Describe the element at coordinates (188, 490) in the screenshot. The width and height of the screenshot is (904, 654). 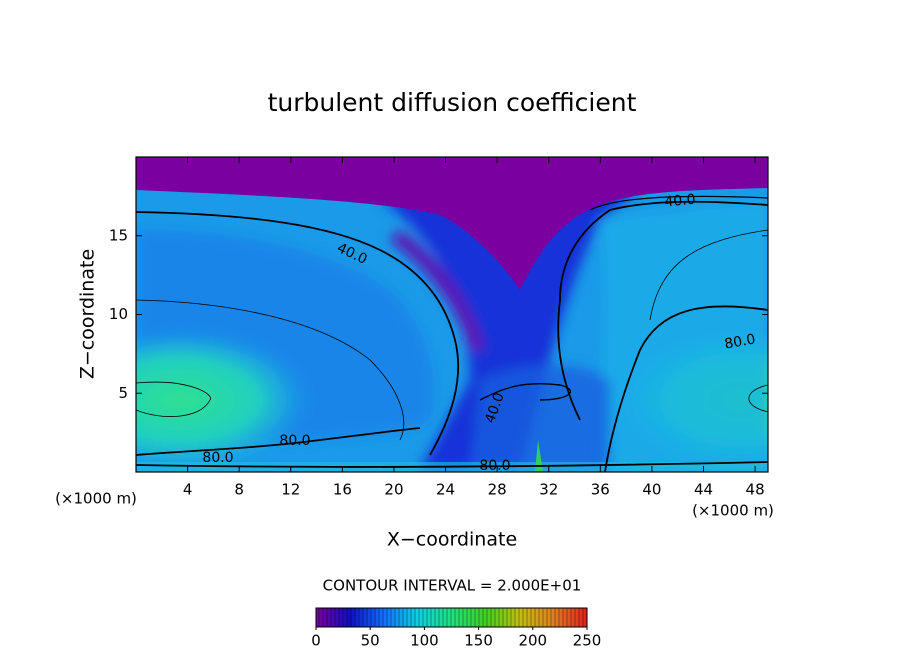
I see `x-tick-label: 4` at that location.